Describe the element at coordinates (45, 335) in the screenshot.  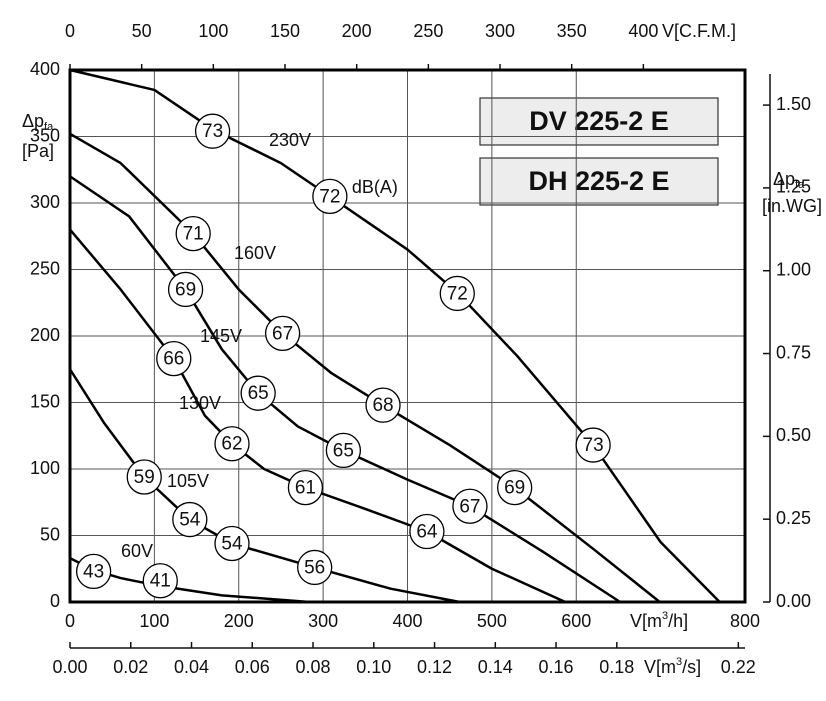
I see `y-tick-label: 200` at that location.